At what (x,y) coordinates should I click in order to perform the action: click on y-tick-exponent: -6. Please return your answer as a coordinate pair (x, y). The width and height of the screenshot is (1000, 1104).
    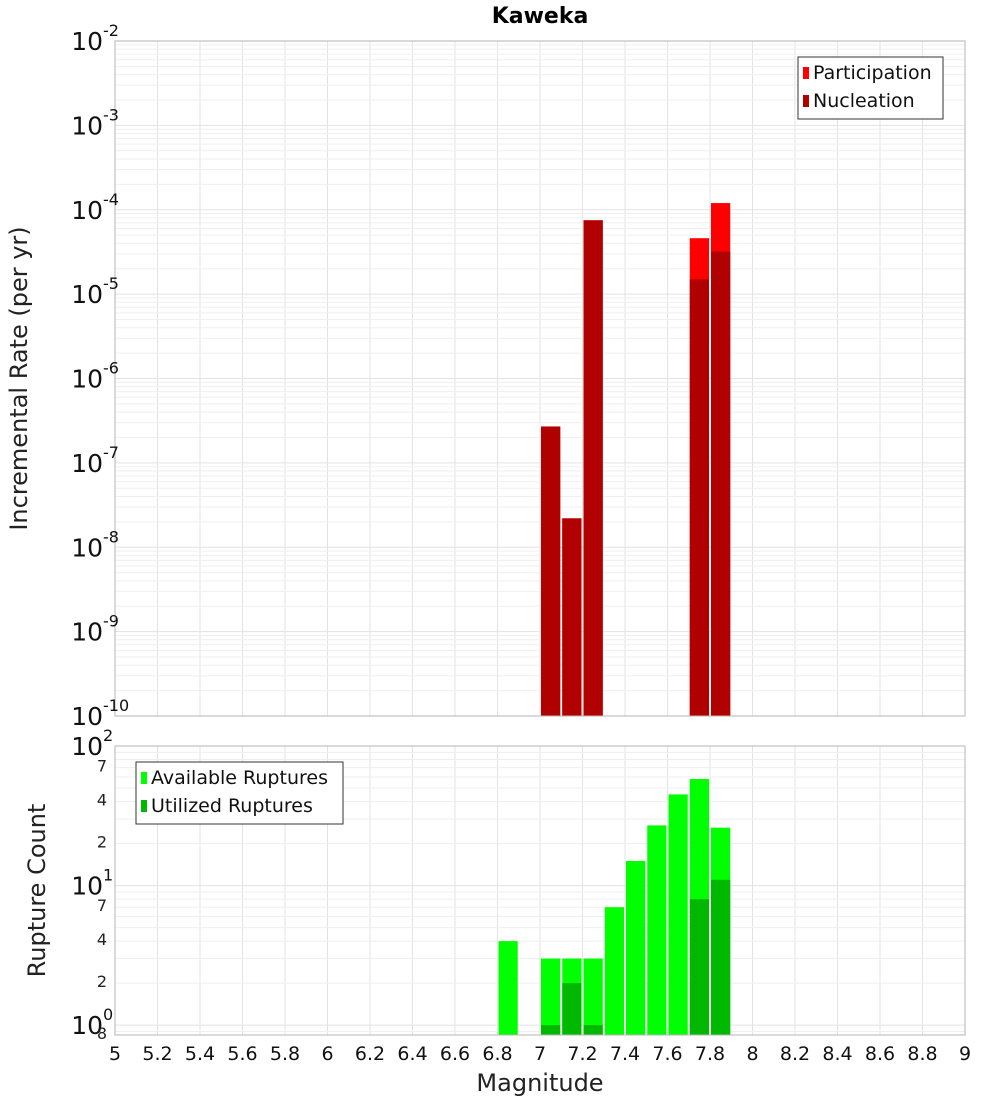
    Looking at the image, I should click on (111, 368).